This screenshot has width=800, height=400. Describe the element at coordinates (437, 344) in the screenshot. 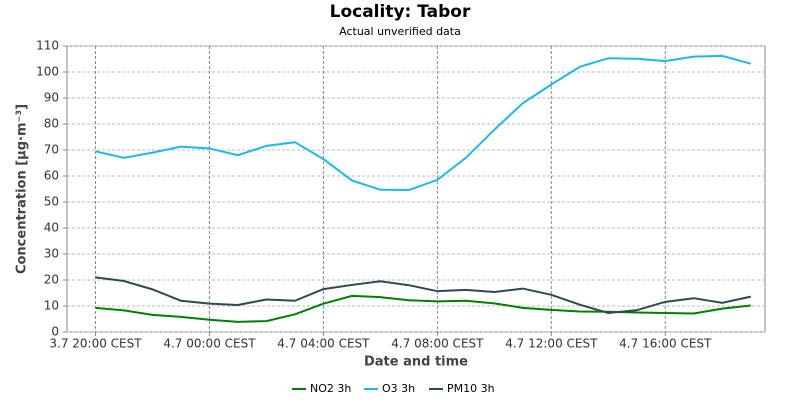

I see `x-tick-label: 4.7 08:00 CEST` at that location.